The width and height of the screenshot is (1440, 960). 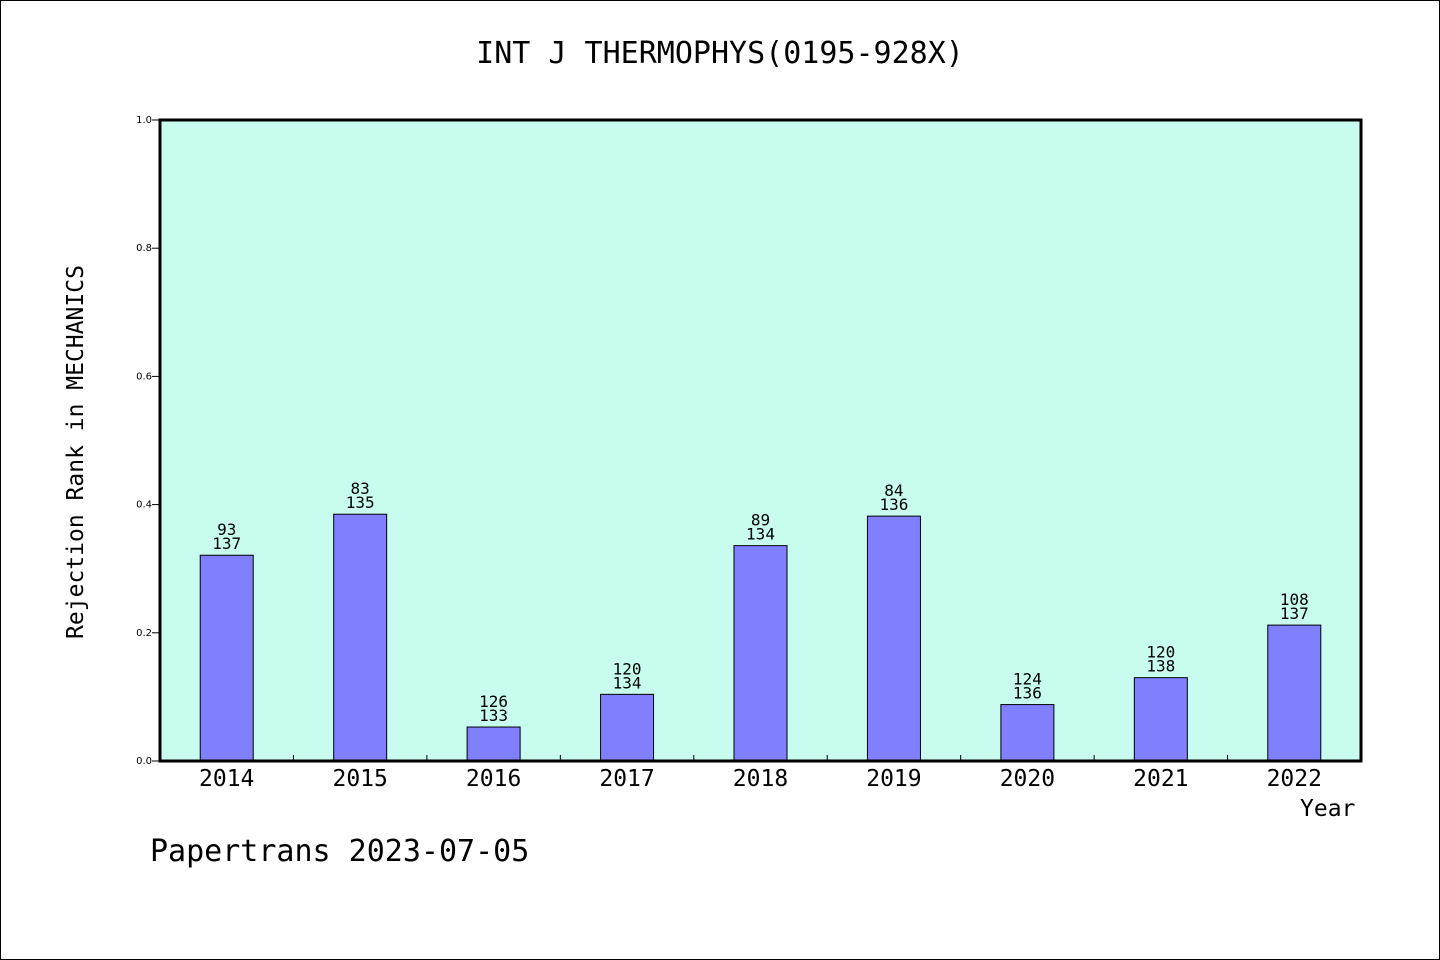 I want to click on x-tick-label: 2020, so click(x=1027, y=779).